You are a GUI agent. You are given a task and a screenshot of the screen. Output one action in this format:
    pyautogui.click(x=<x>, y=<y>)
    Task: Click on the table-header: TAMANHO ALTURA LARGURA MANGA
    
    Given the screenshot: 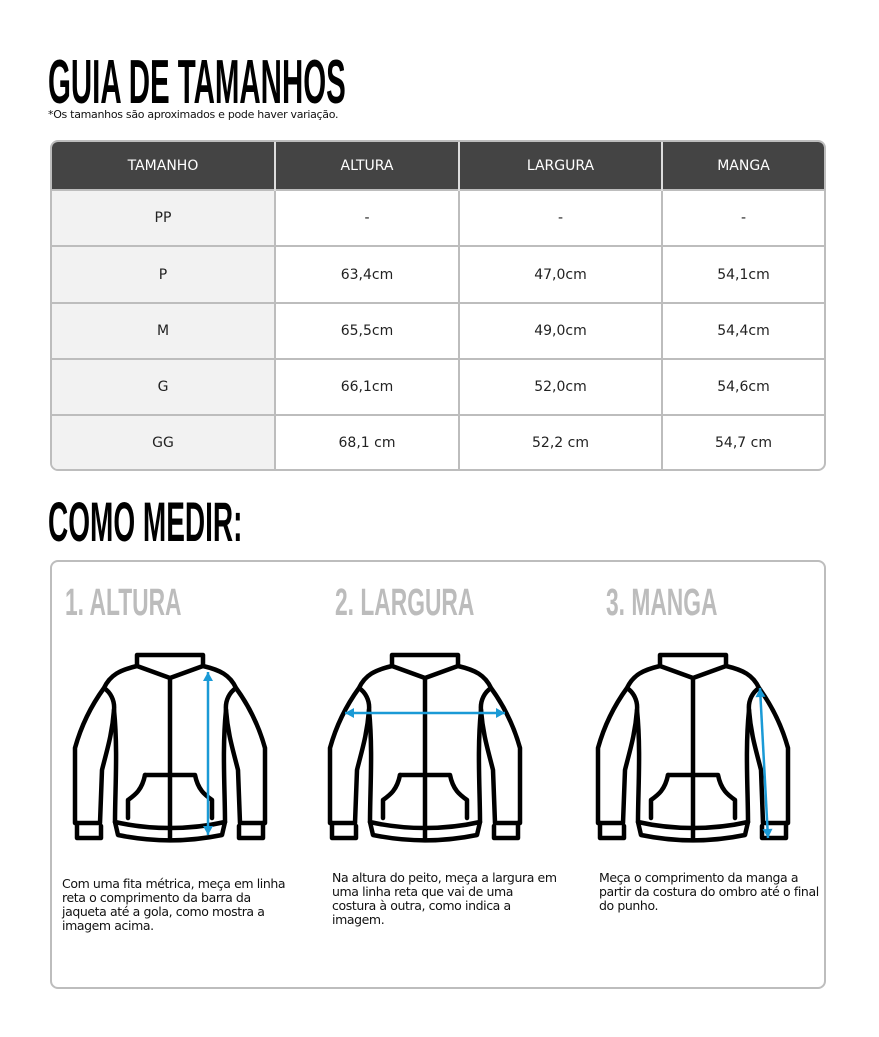 What is the action you would take?
    pyautogui.click(x=438, y=166)
    